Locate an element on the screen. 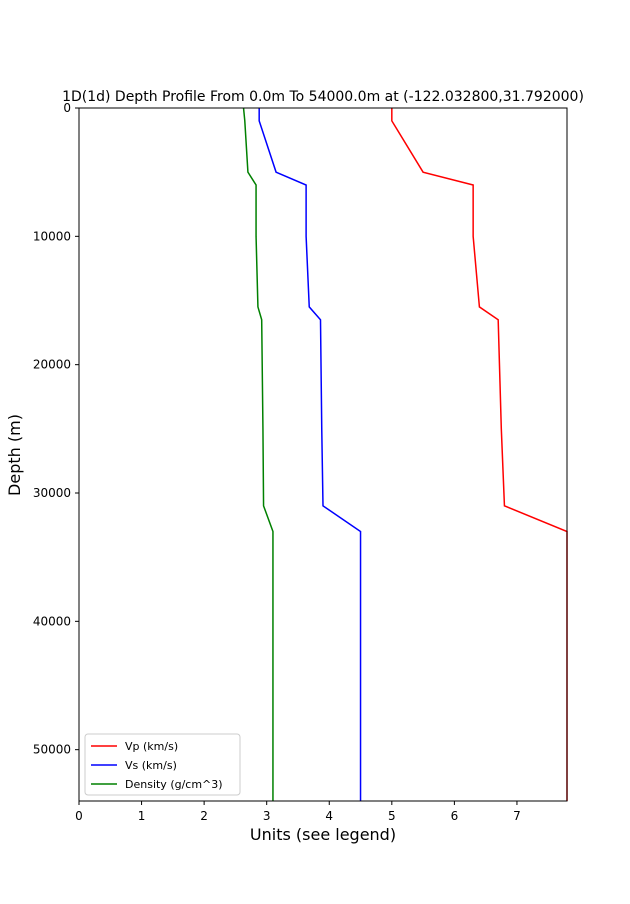 This screenshot has width=630, height=904. y-tick-label: 20000 is located at coordinates (52, 365).